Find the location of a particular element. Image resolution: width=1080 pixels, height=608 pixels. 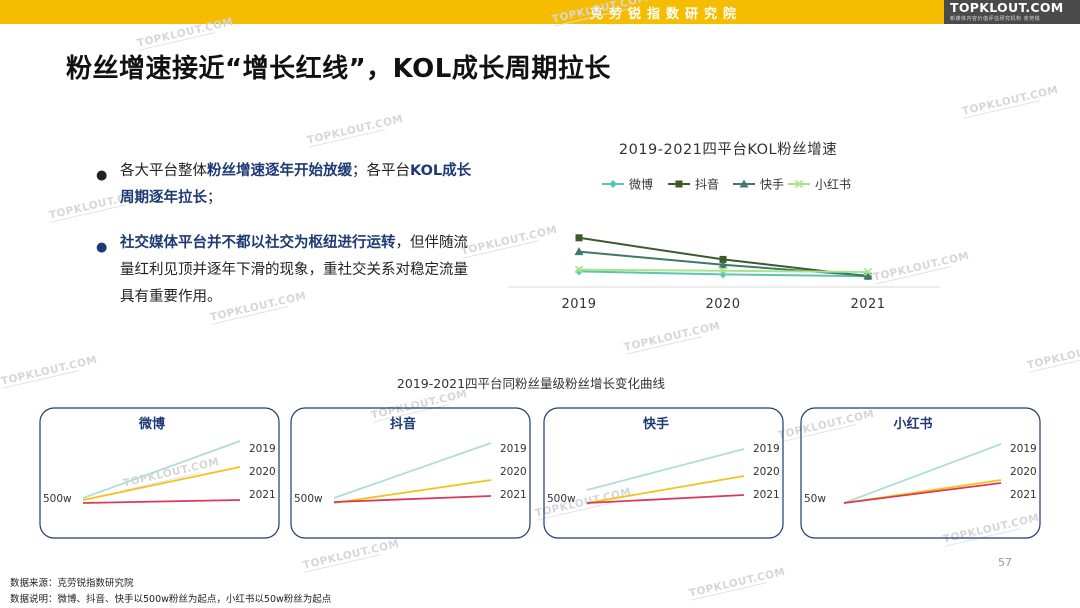

x-tick-label: 2019 is located at coordinates (578, 304).